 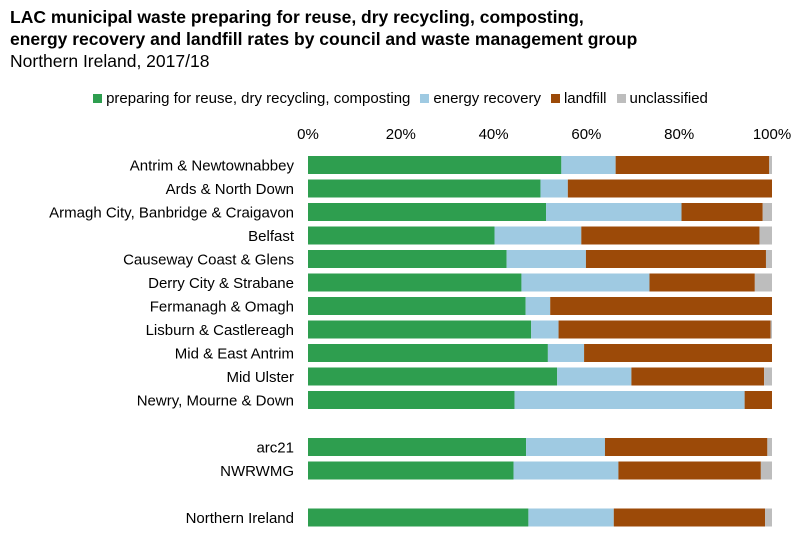 I want to click on legend-swatch-unclassified, so click(x=621, y=98).